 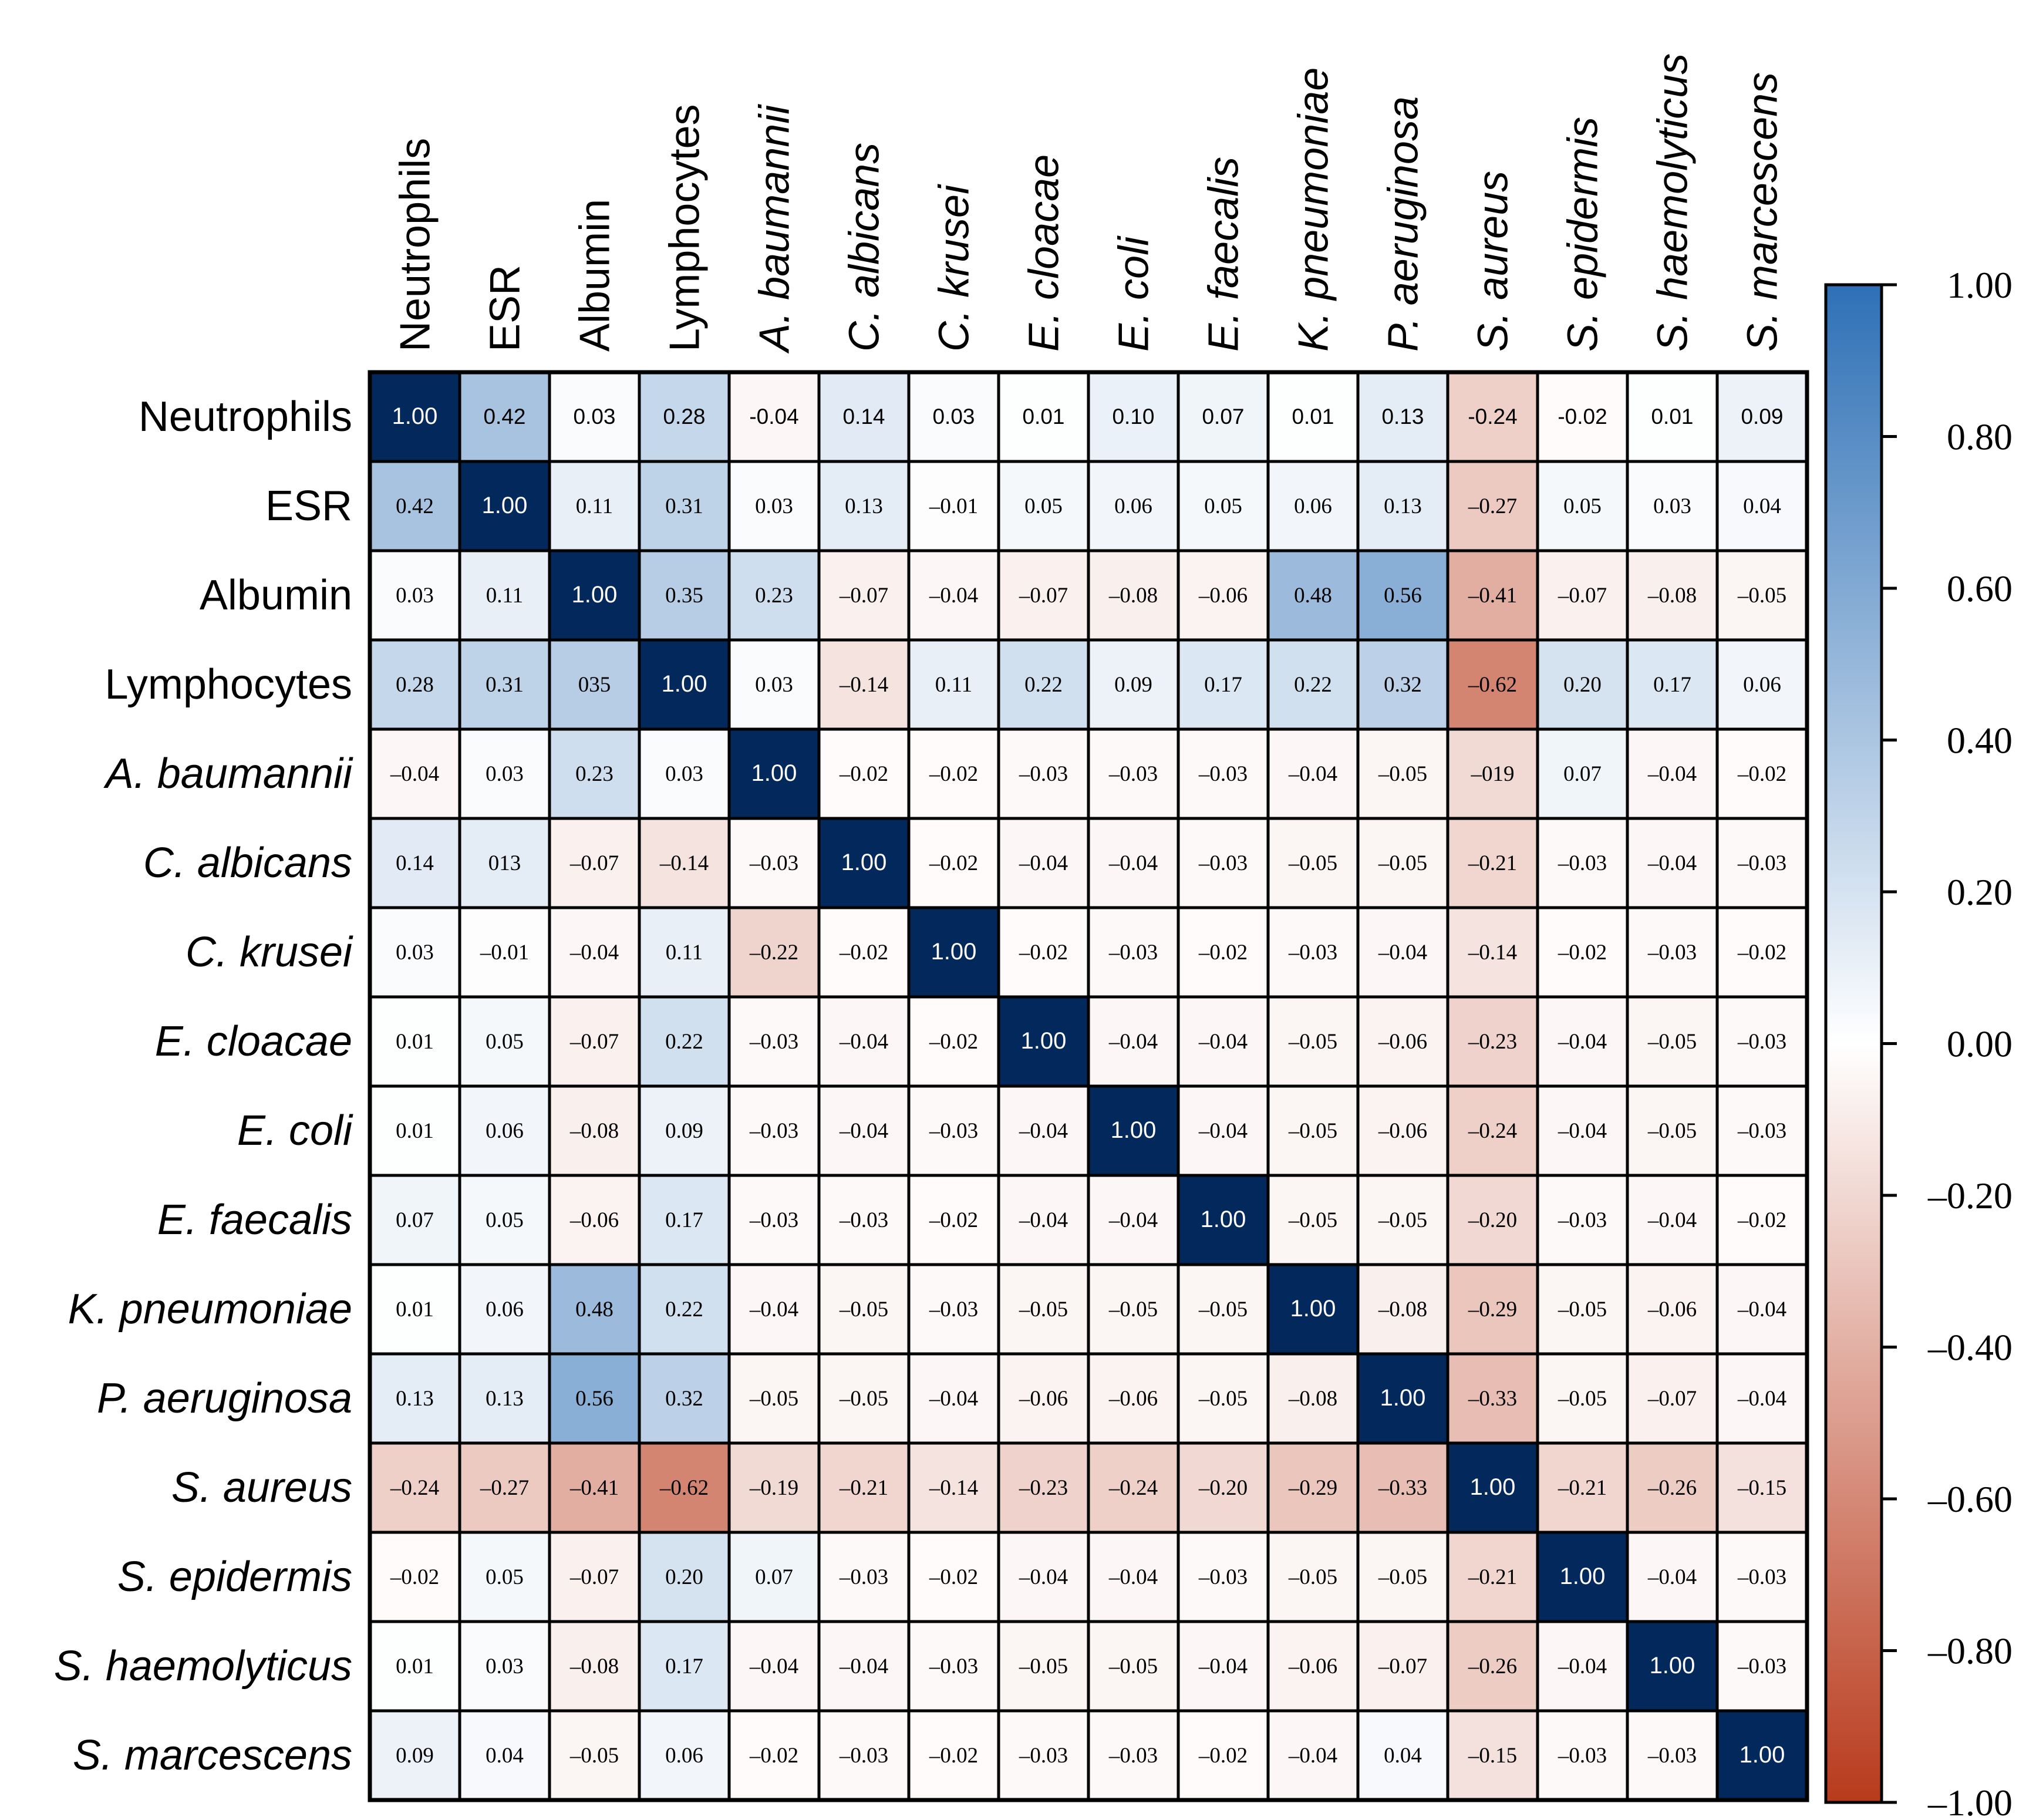 What do you see at coordinates (1672, 1755) in the screenshot?
I see `heatmap-cell-r15-c14` at bounding box center [1672, 1755].